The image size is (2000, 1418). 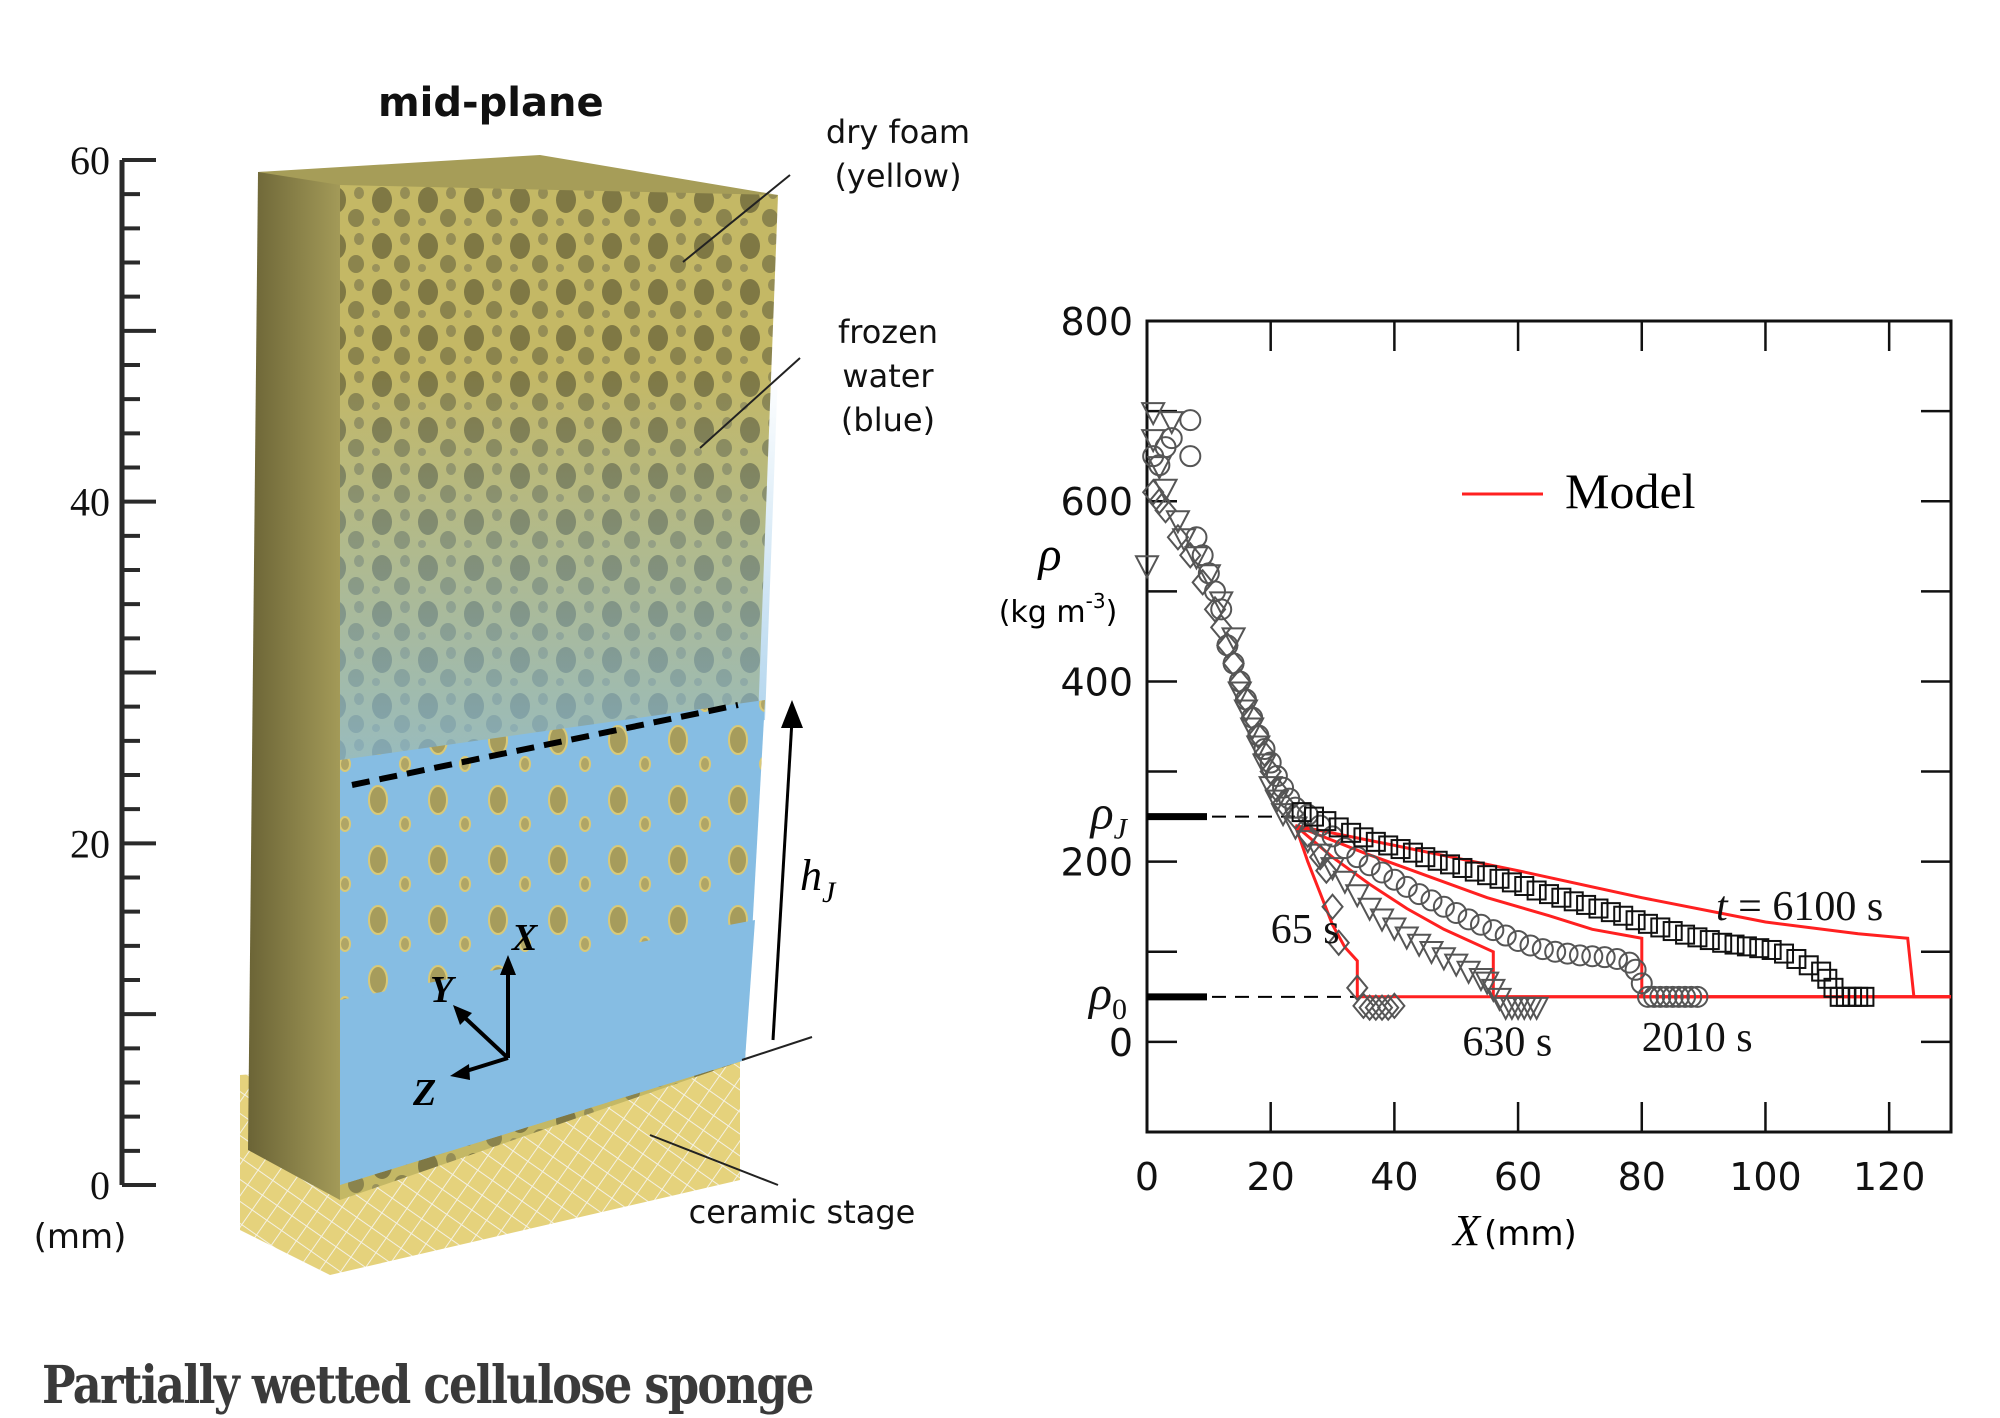 What do you see at coordinates (1042, 612) in the screenshot?
I see `y-unit-main: (kg m` at bounding box center [1042, 612].